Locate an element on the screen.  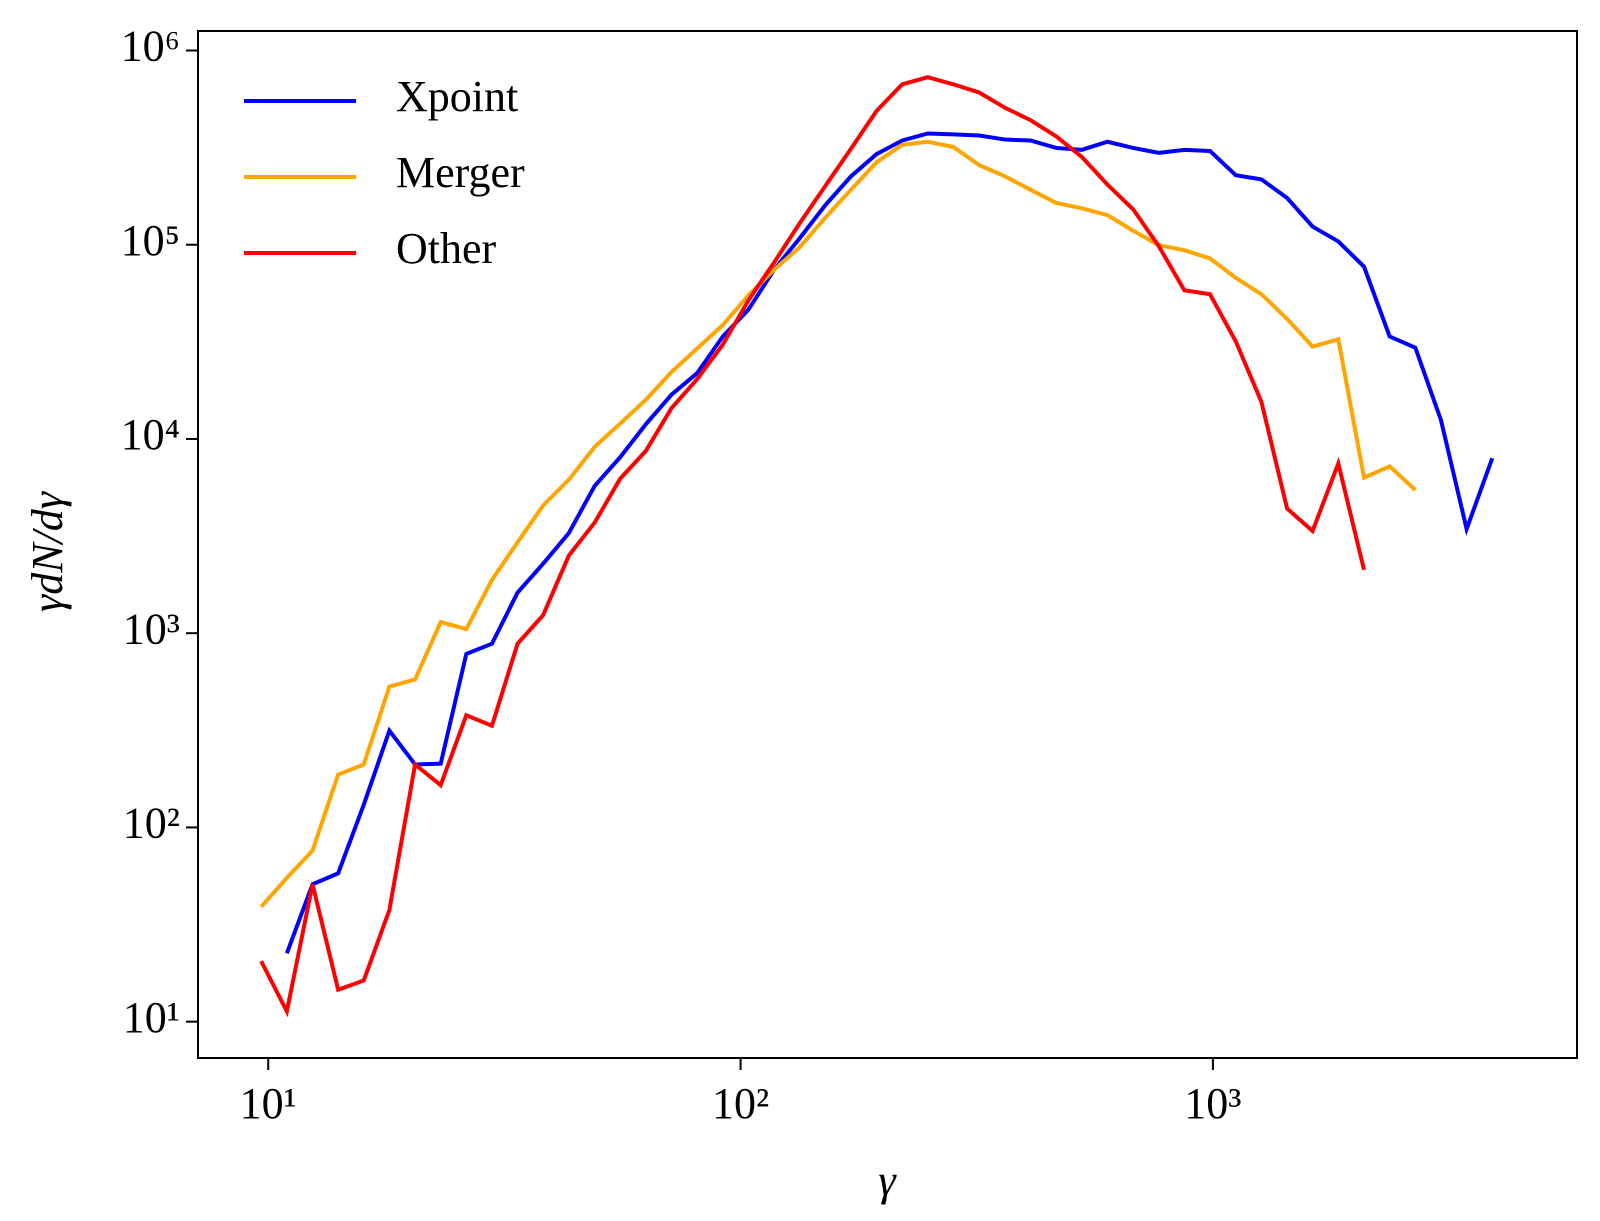
y-tick-label: 10³ is located at coordinates (151, 628).